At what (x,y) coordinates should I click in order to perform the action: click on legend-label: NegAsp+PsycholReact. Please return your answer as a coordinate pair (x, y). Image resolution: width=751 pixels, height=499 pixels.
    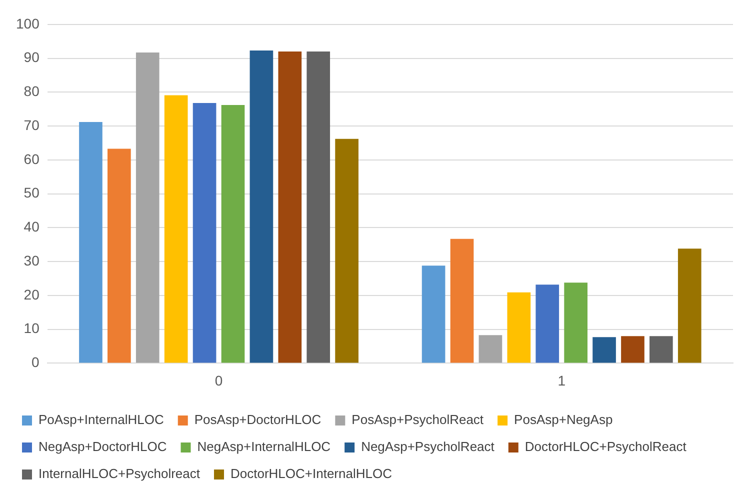
    Looking at the image, I should click on (428, 446).